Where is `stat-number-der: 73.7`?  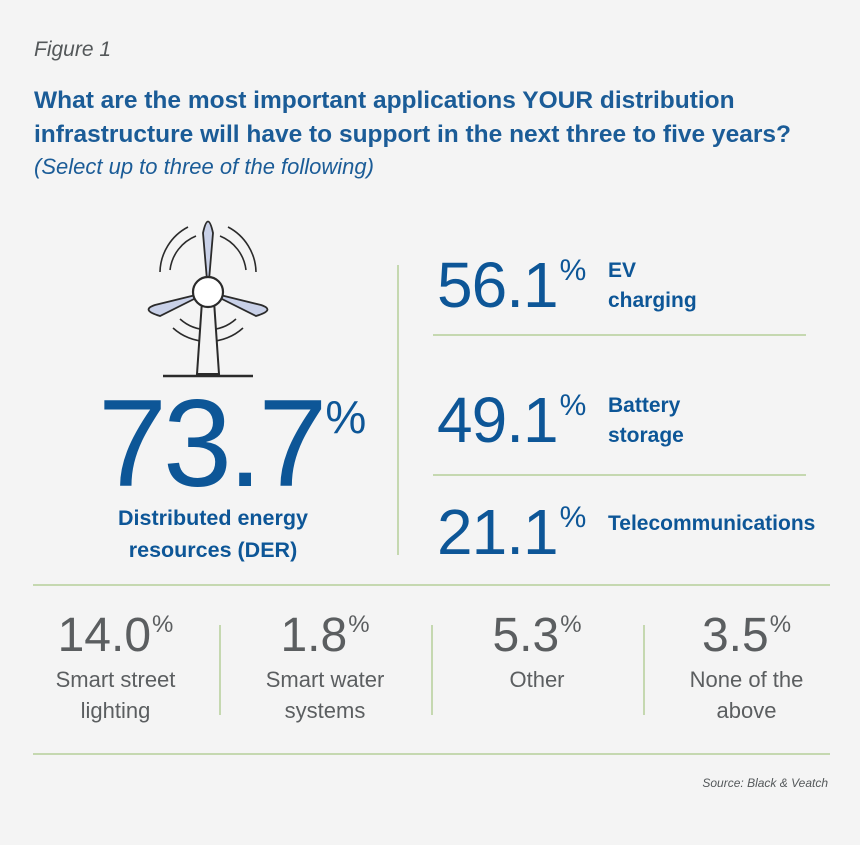
stat-number-der: 73.7 is located at coordinates (212, 444).